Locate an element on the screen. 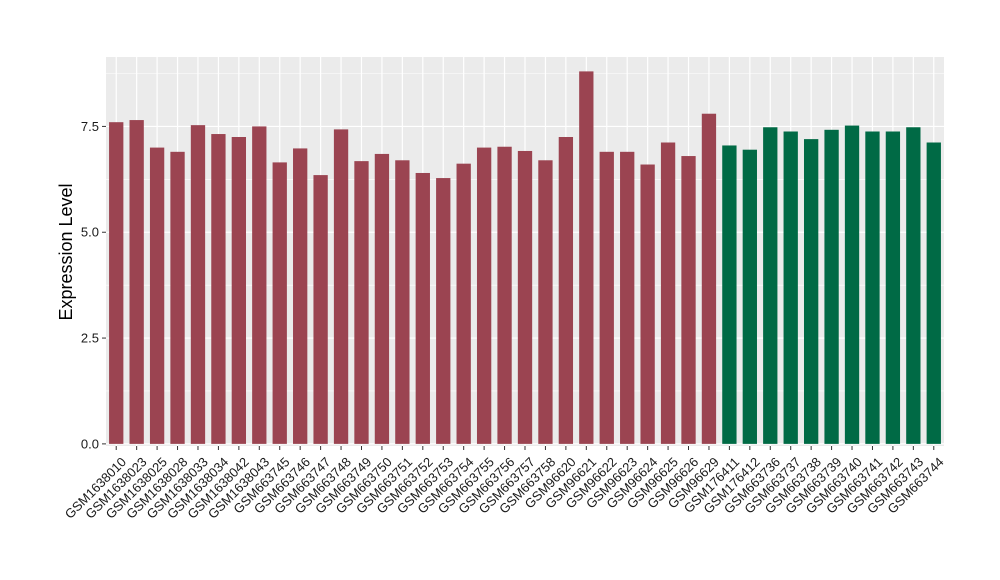 Image resolution: width=1000 pixels, height=580 pixels. bar-GSM176412 is located at coordinates (749, 296).